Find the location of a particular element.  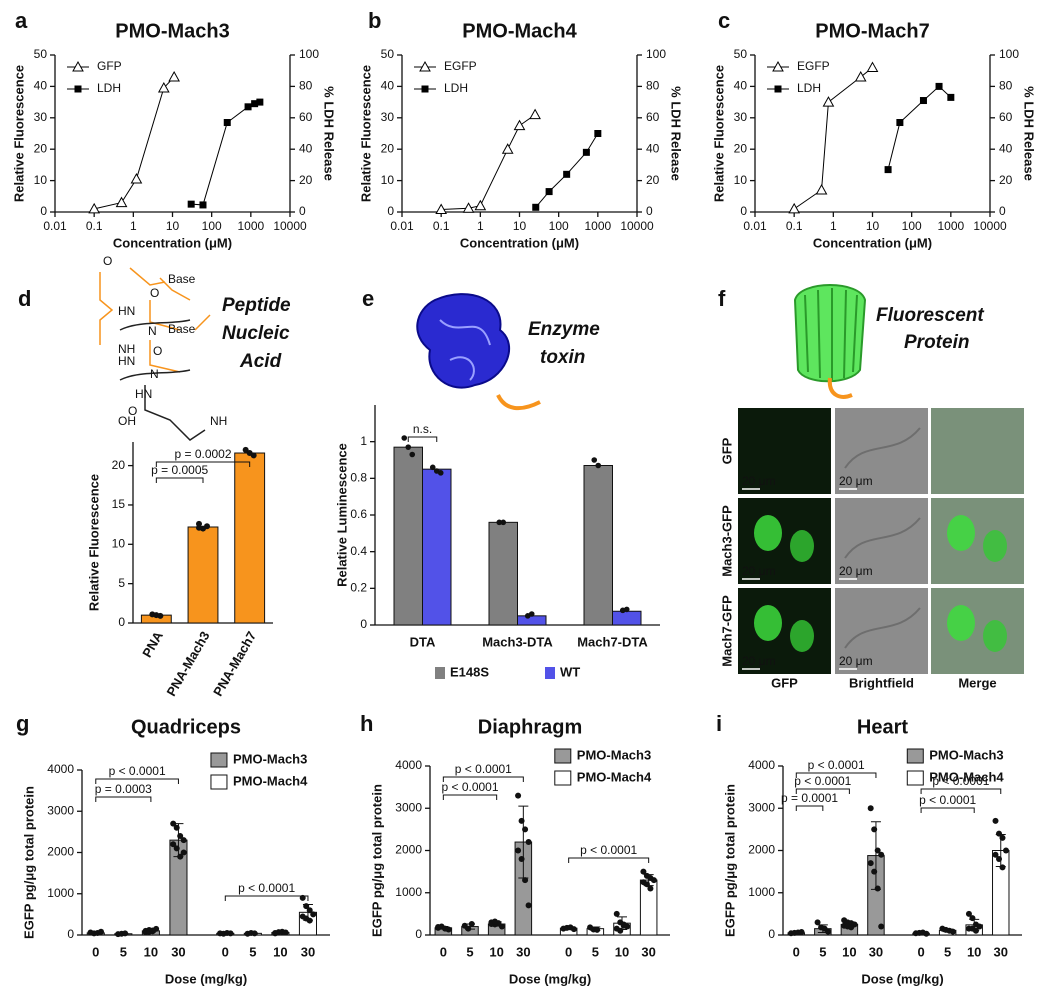

legend-label: PMO-Mach4 is located at coordinates (614, 776).